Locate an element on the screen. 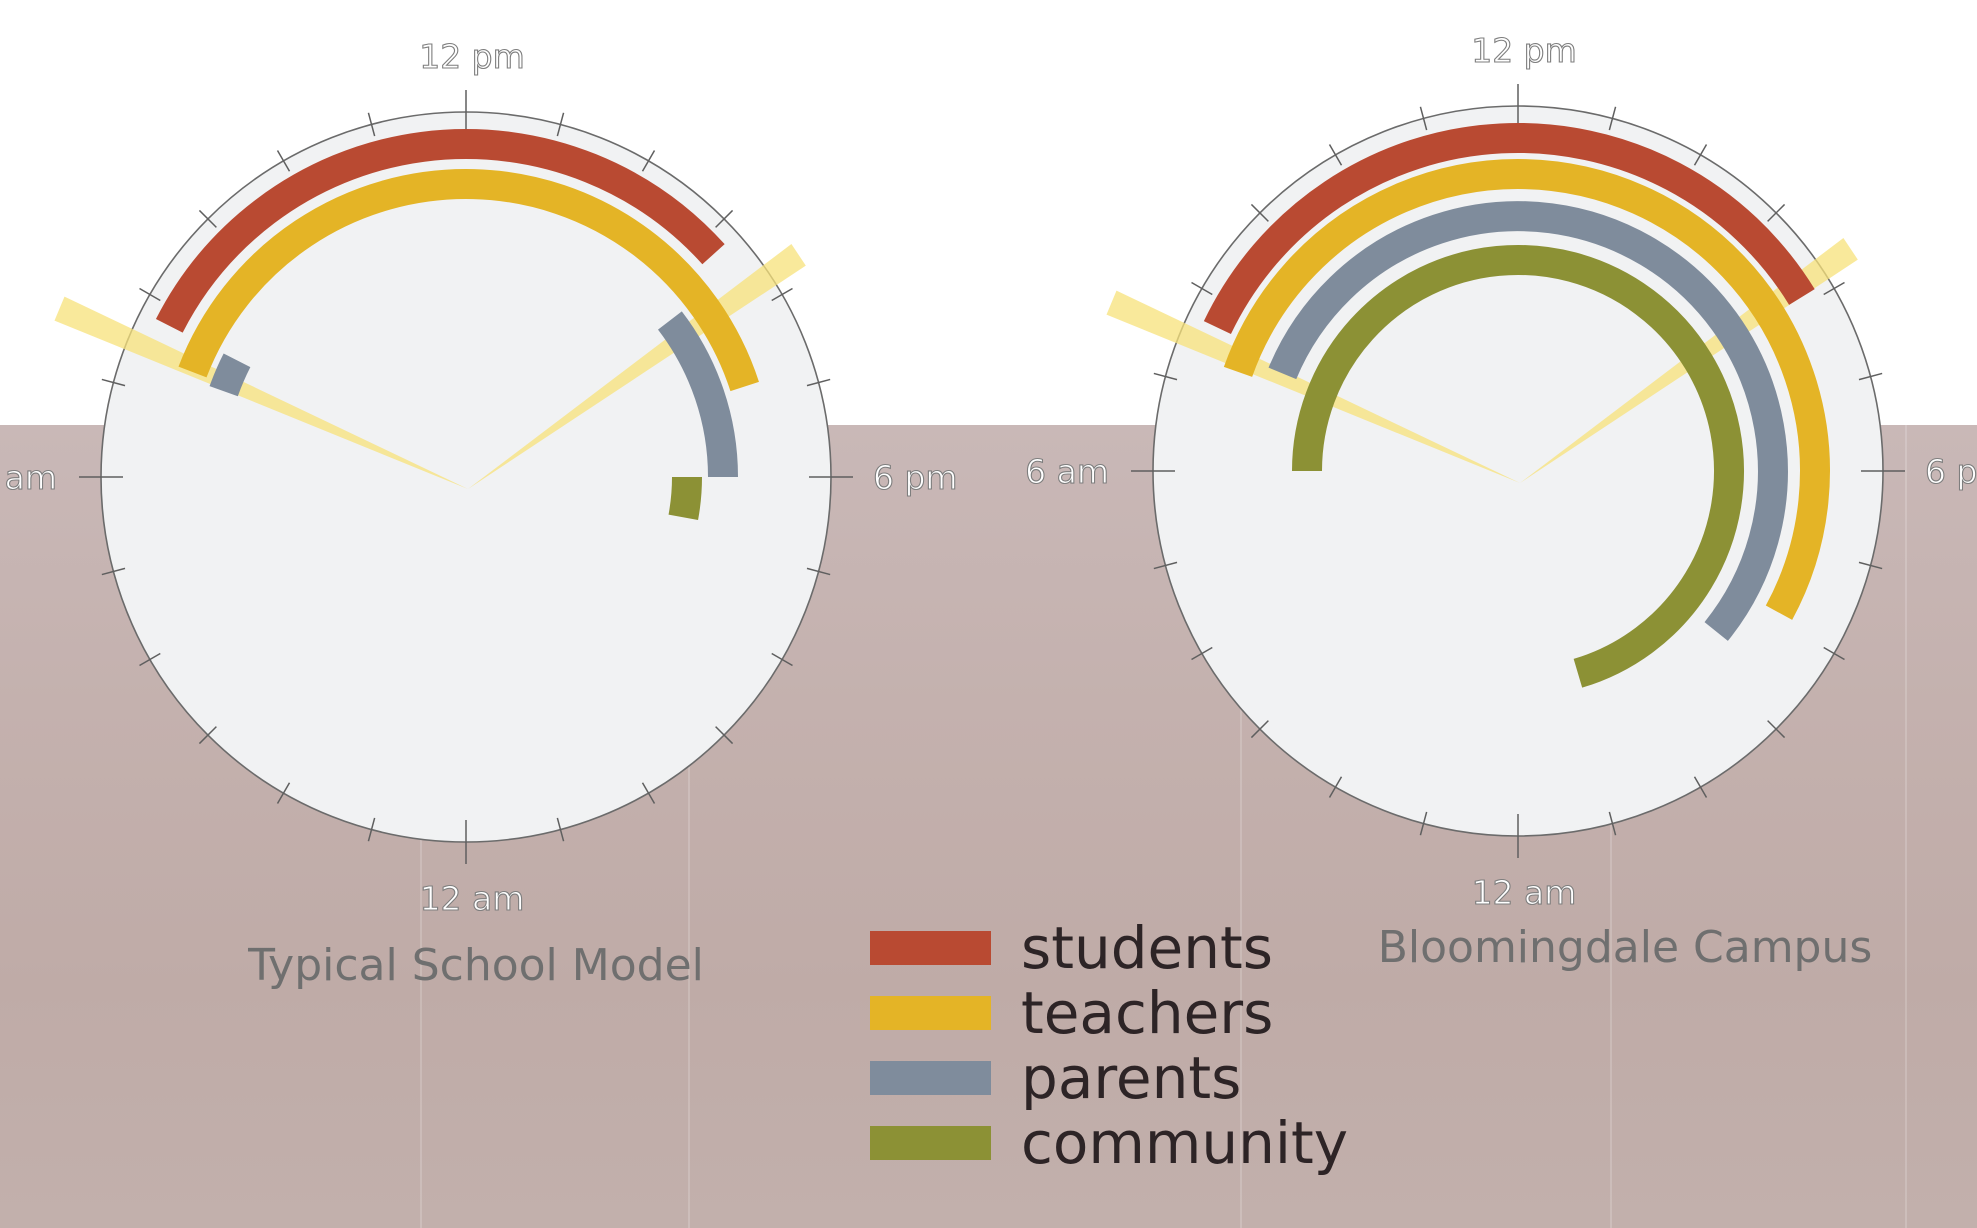 The width and height of the screenshot is (1977, 1228). legend-label-community: community is located at coordinates (1185, 1142).